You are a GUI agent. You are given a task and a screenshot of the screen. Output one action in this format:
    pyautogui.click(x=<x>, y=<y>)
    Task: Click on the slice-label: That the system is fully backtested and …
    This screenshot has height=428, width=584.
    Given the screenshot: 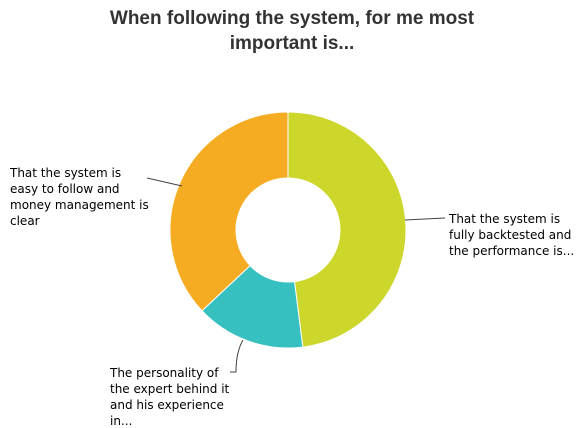 What is the action you would take?
    pyautogui.click(x=512, y=235)
    